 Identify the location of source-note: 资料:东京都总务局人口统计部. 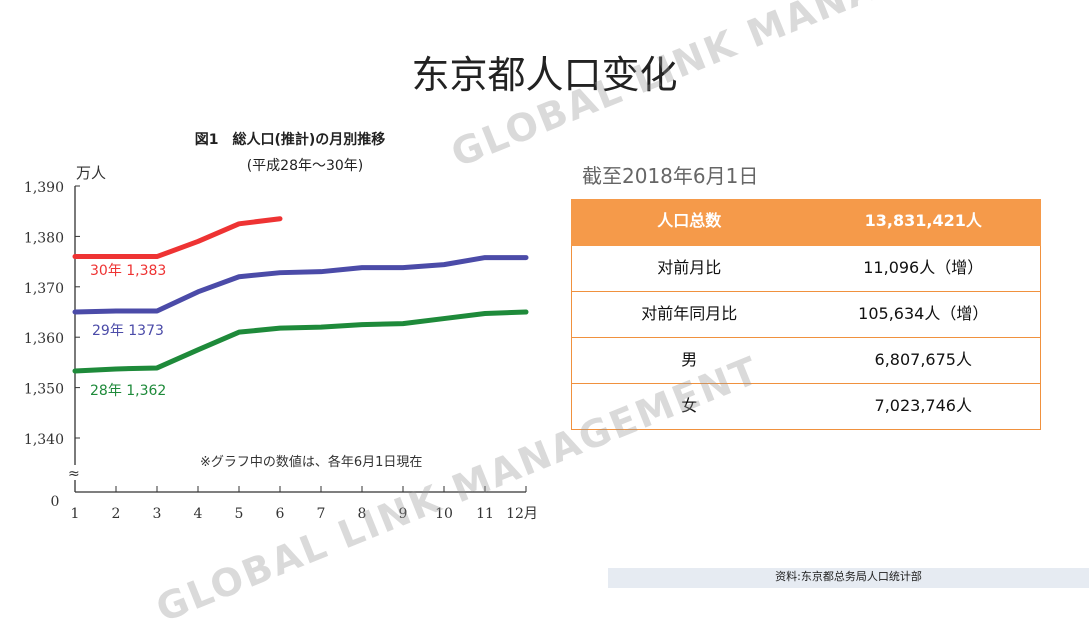
(848, 578).